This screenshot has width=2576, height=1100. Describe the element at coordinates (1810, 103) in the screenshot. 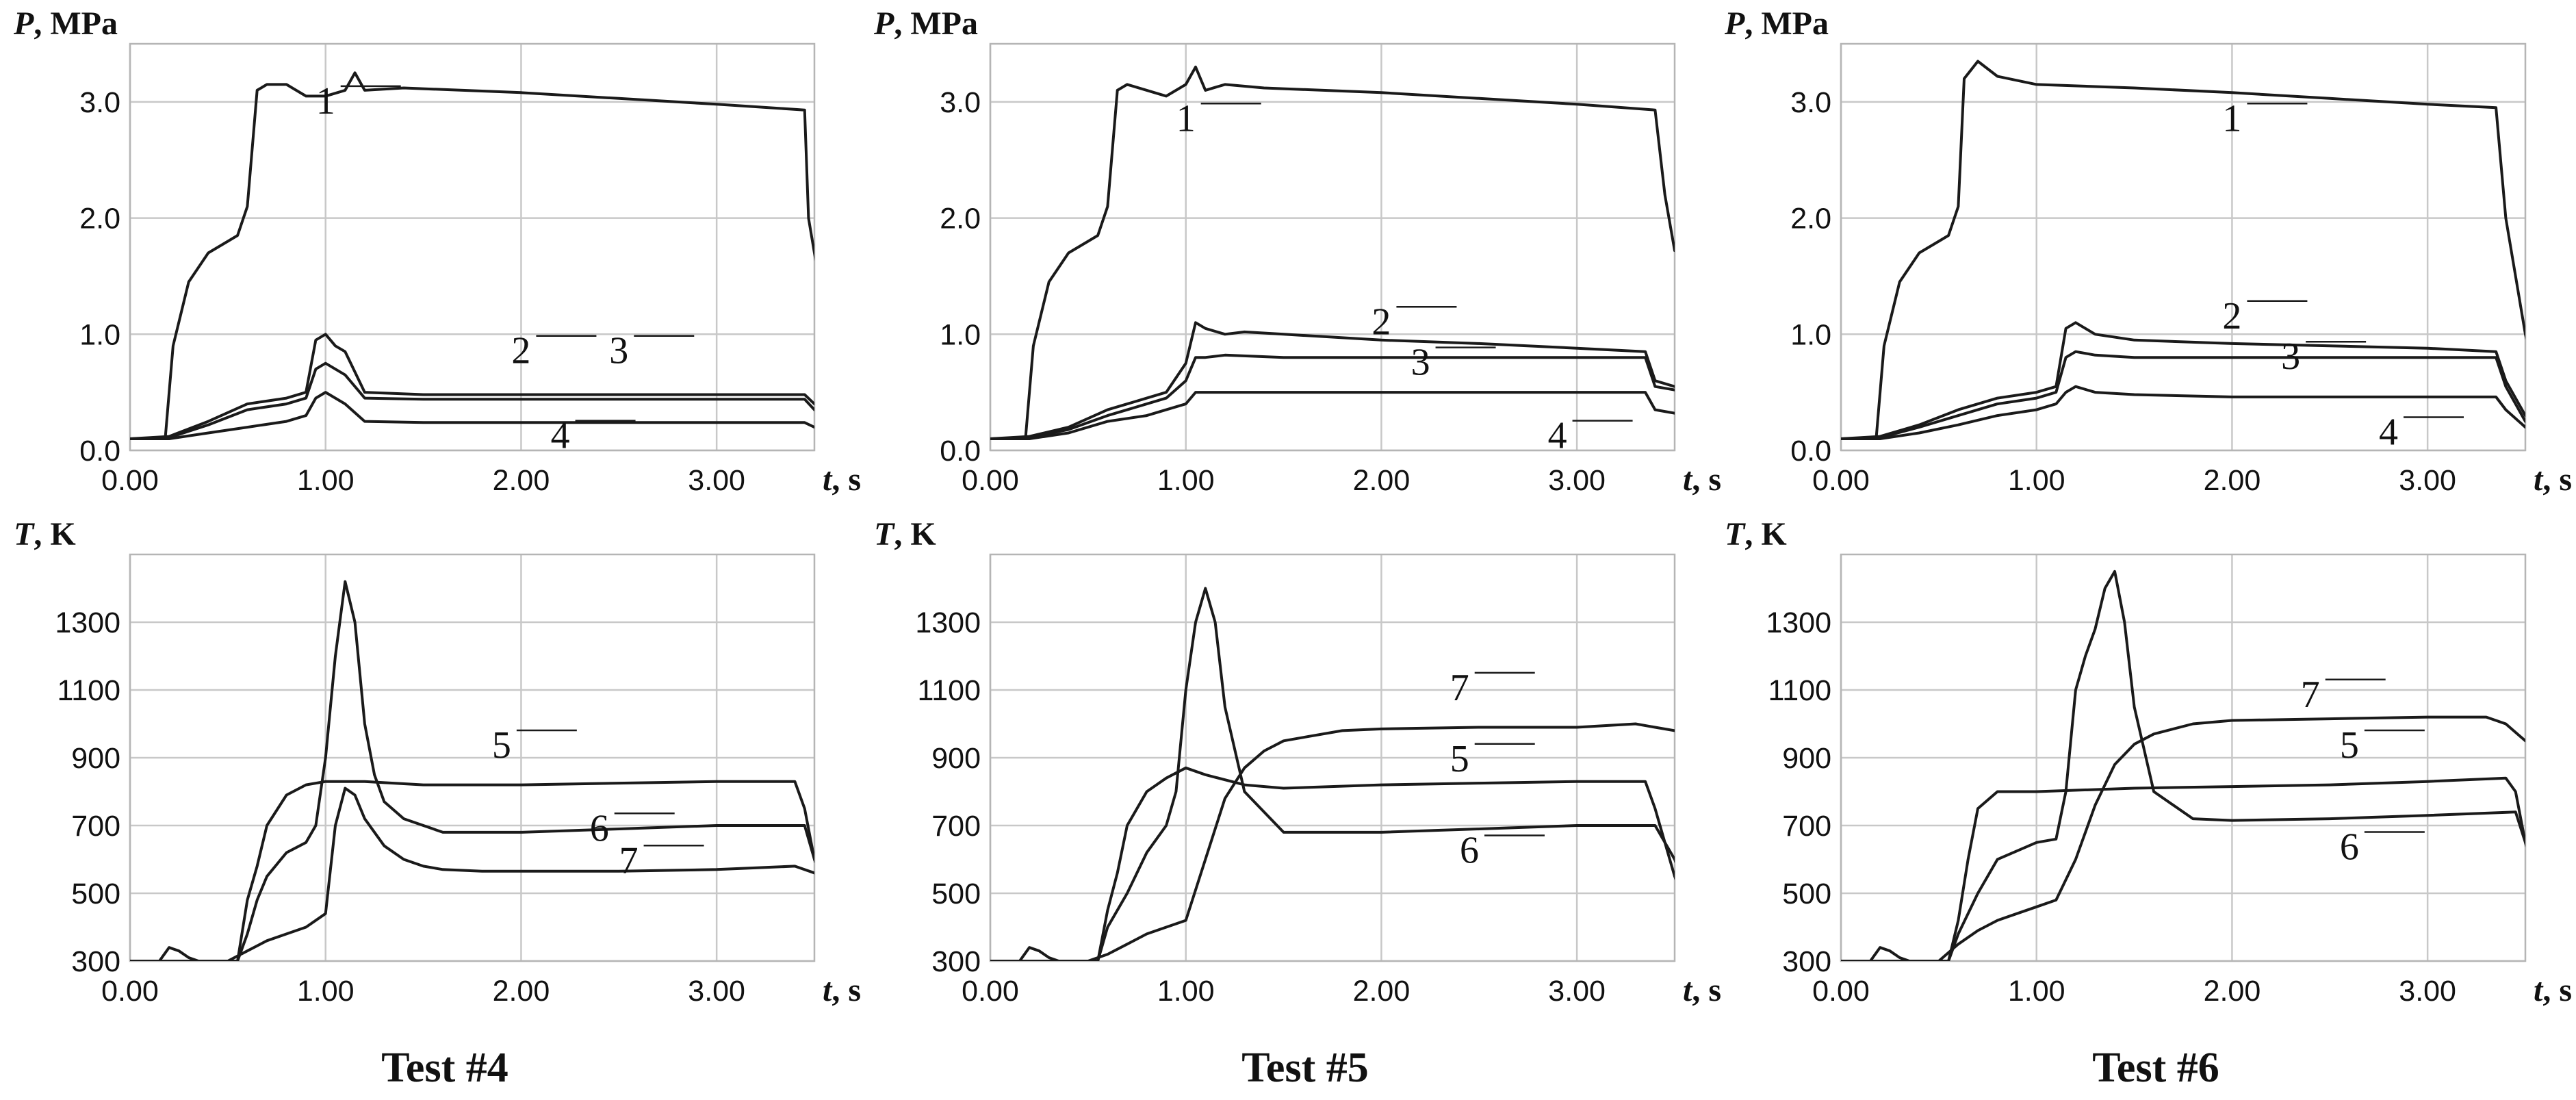

I see `y-tick-label: 3.0` at that location.